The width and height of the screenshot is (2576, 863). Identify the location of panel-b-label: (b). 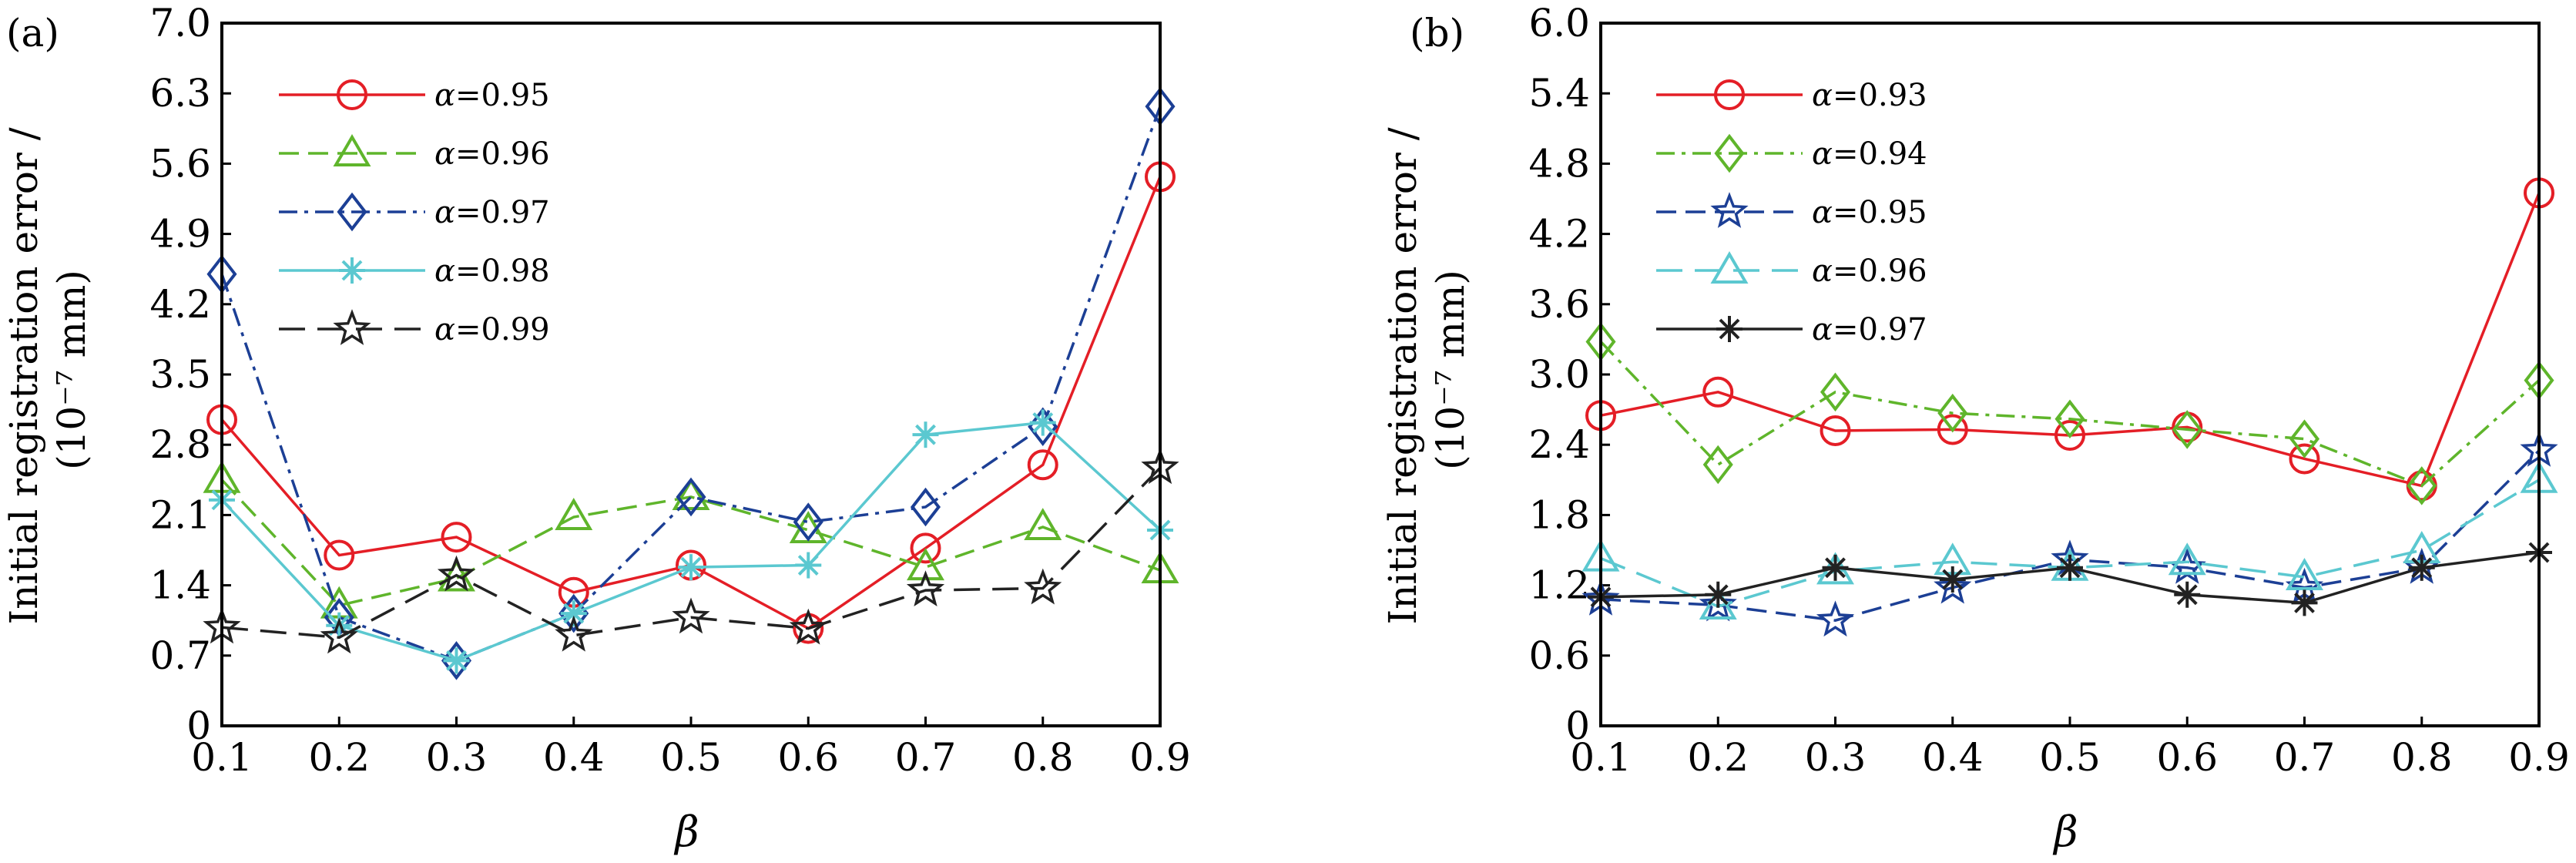
(1437, 33).